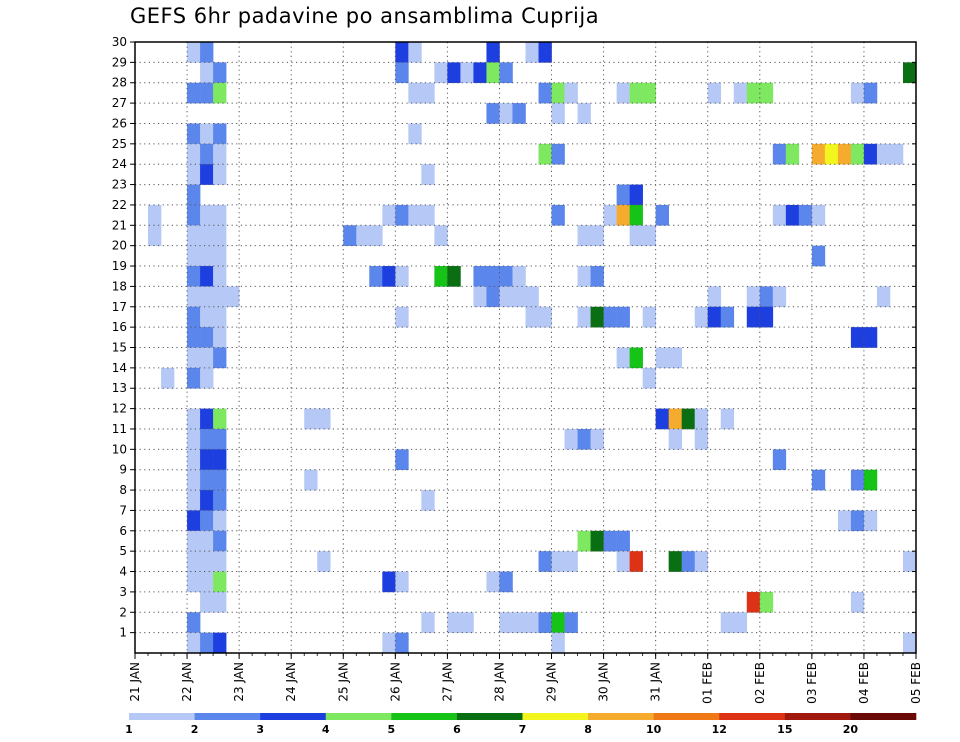 This screenshot has width=960, height=742. Describe the element at coordinates (343, 682) in the screenshot. I see `x-tick-label: 25 JAN` at that location.